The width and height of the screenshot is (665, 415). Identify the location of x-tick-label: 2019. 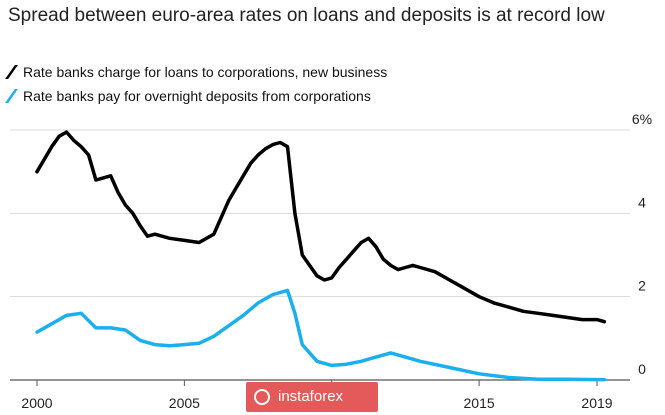
(596, 403).